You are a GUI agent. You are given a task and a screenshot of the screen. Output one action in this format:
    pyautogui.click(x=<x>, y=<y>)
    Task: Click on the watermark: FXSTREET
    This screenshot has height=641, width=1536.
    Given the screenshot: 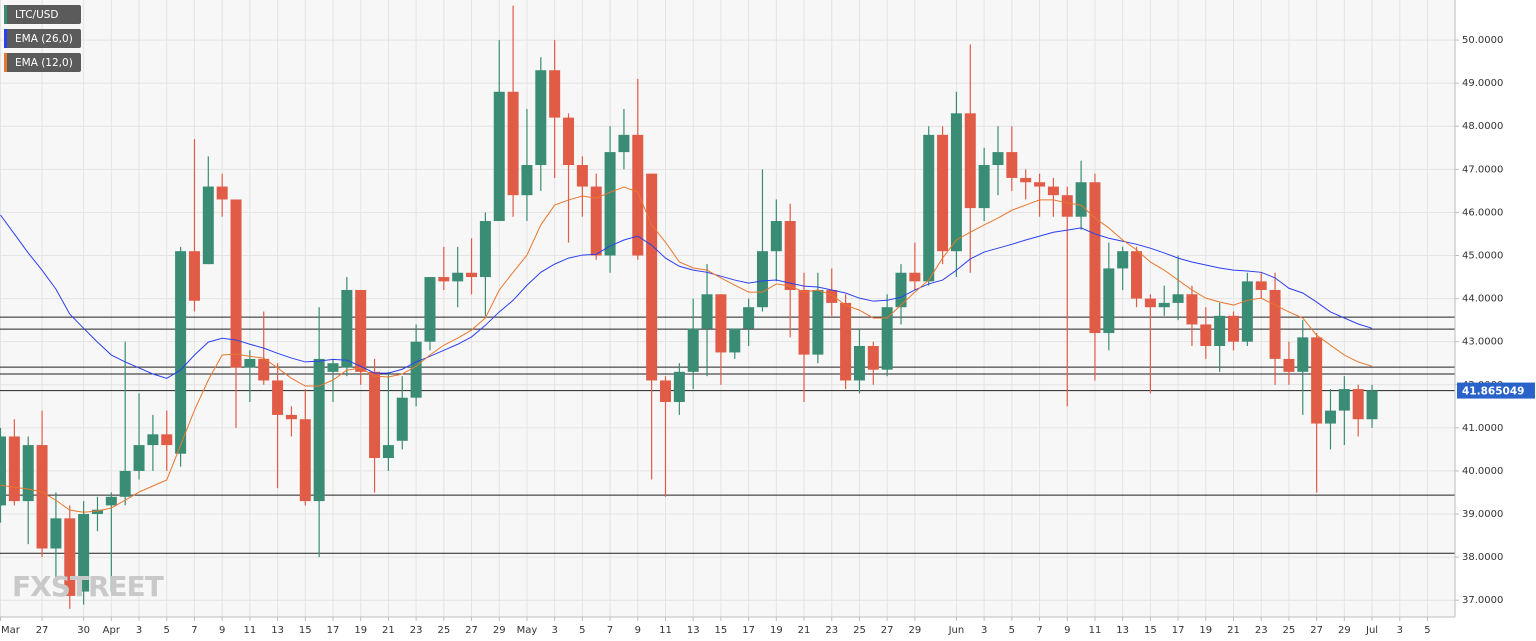 What is the action you would take?
    pyautogui.click(x=88, y=586)
    